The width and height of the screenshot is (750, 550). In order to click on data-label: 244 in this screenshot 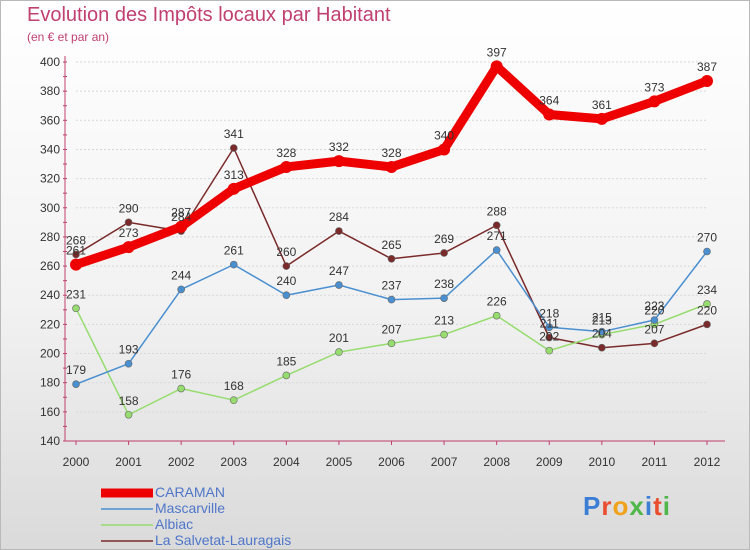, I will do `click(181, 275)`.